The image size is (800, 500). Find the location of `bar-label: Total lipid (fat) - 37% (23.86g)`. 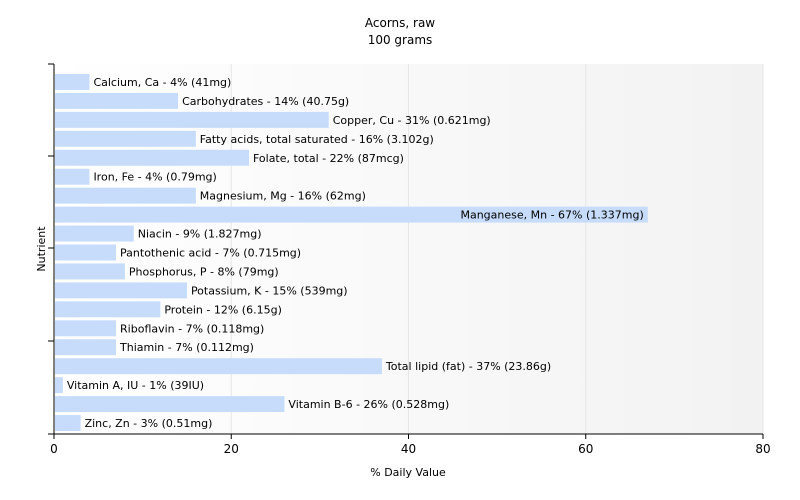

bar-label: Total lipid (fat) - 37% (23.86g) is located at coordinates (468, 366).